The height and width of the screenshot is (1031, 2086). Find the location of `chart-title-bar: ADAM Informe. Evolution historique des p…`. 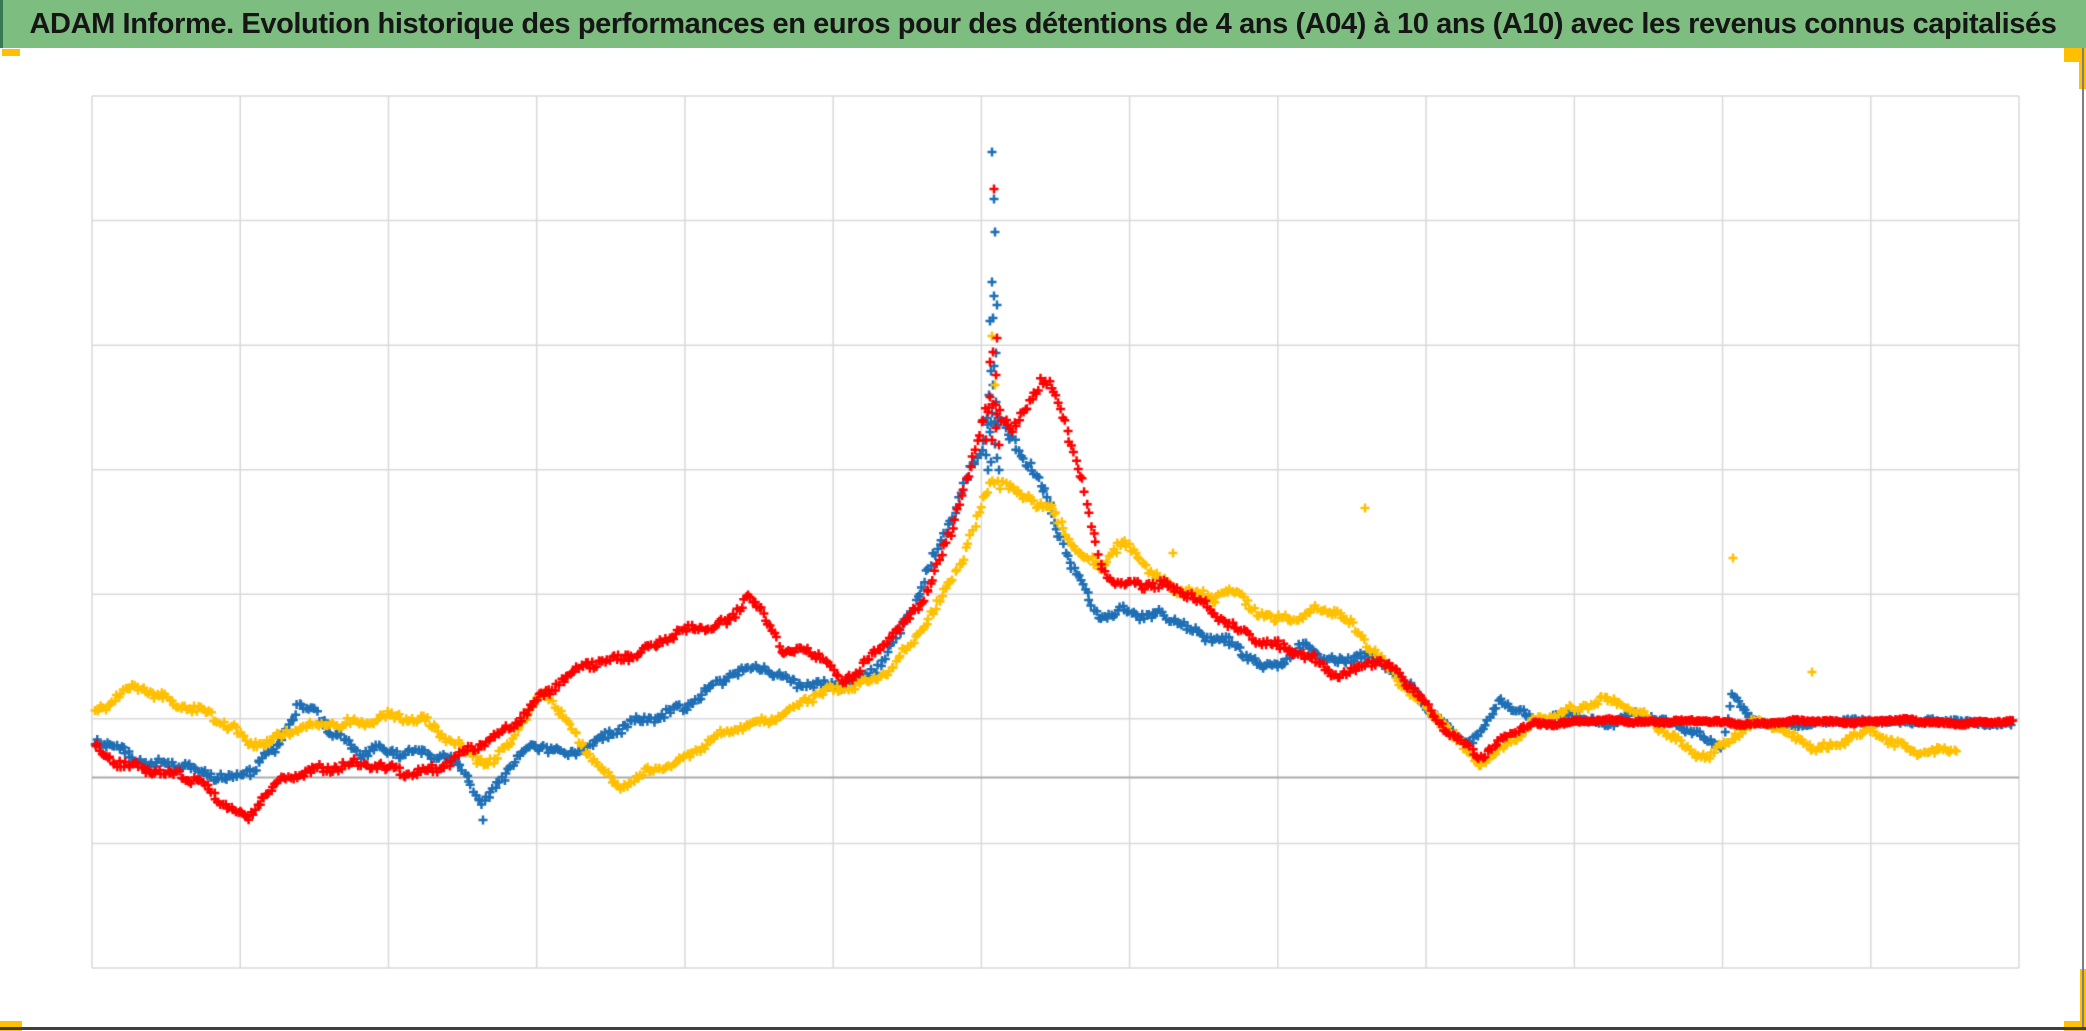

chart-title-bar: ADAM Informe. Evolution historique des p… is located at coordinates (1043, 24).